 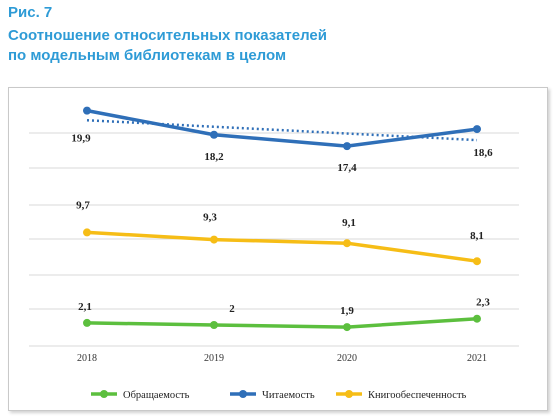 I want to click on data-label: 18,6, so click(x=483, y=153).